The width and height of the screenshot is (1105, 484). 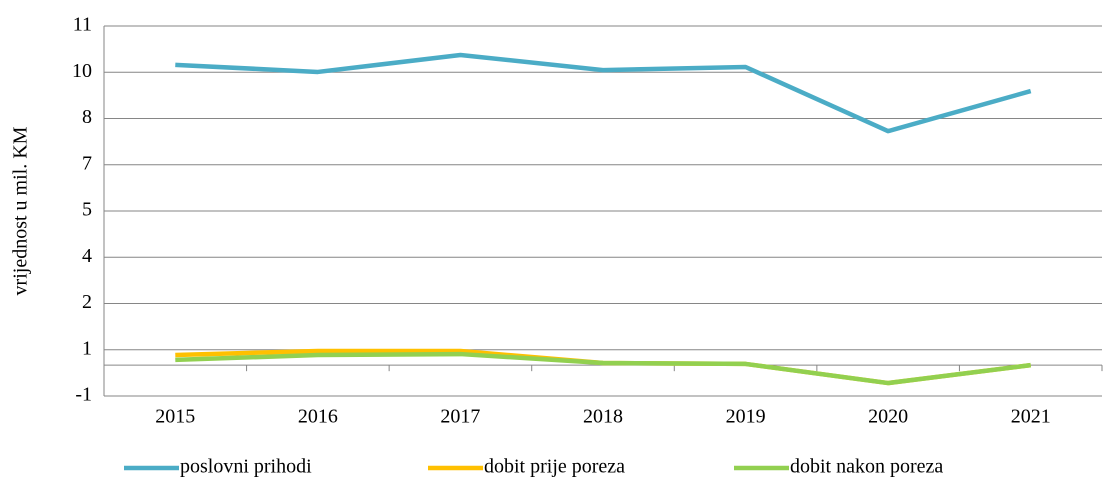 What do you see at coordinates (83, 395) in the screenshot?
I see `y-tick-label: -1` at bounding box center [83, 395].